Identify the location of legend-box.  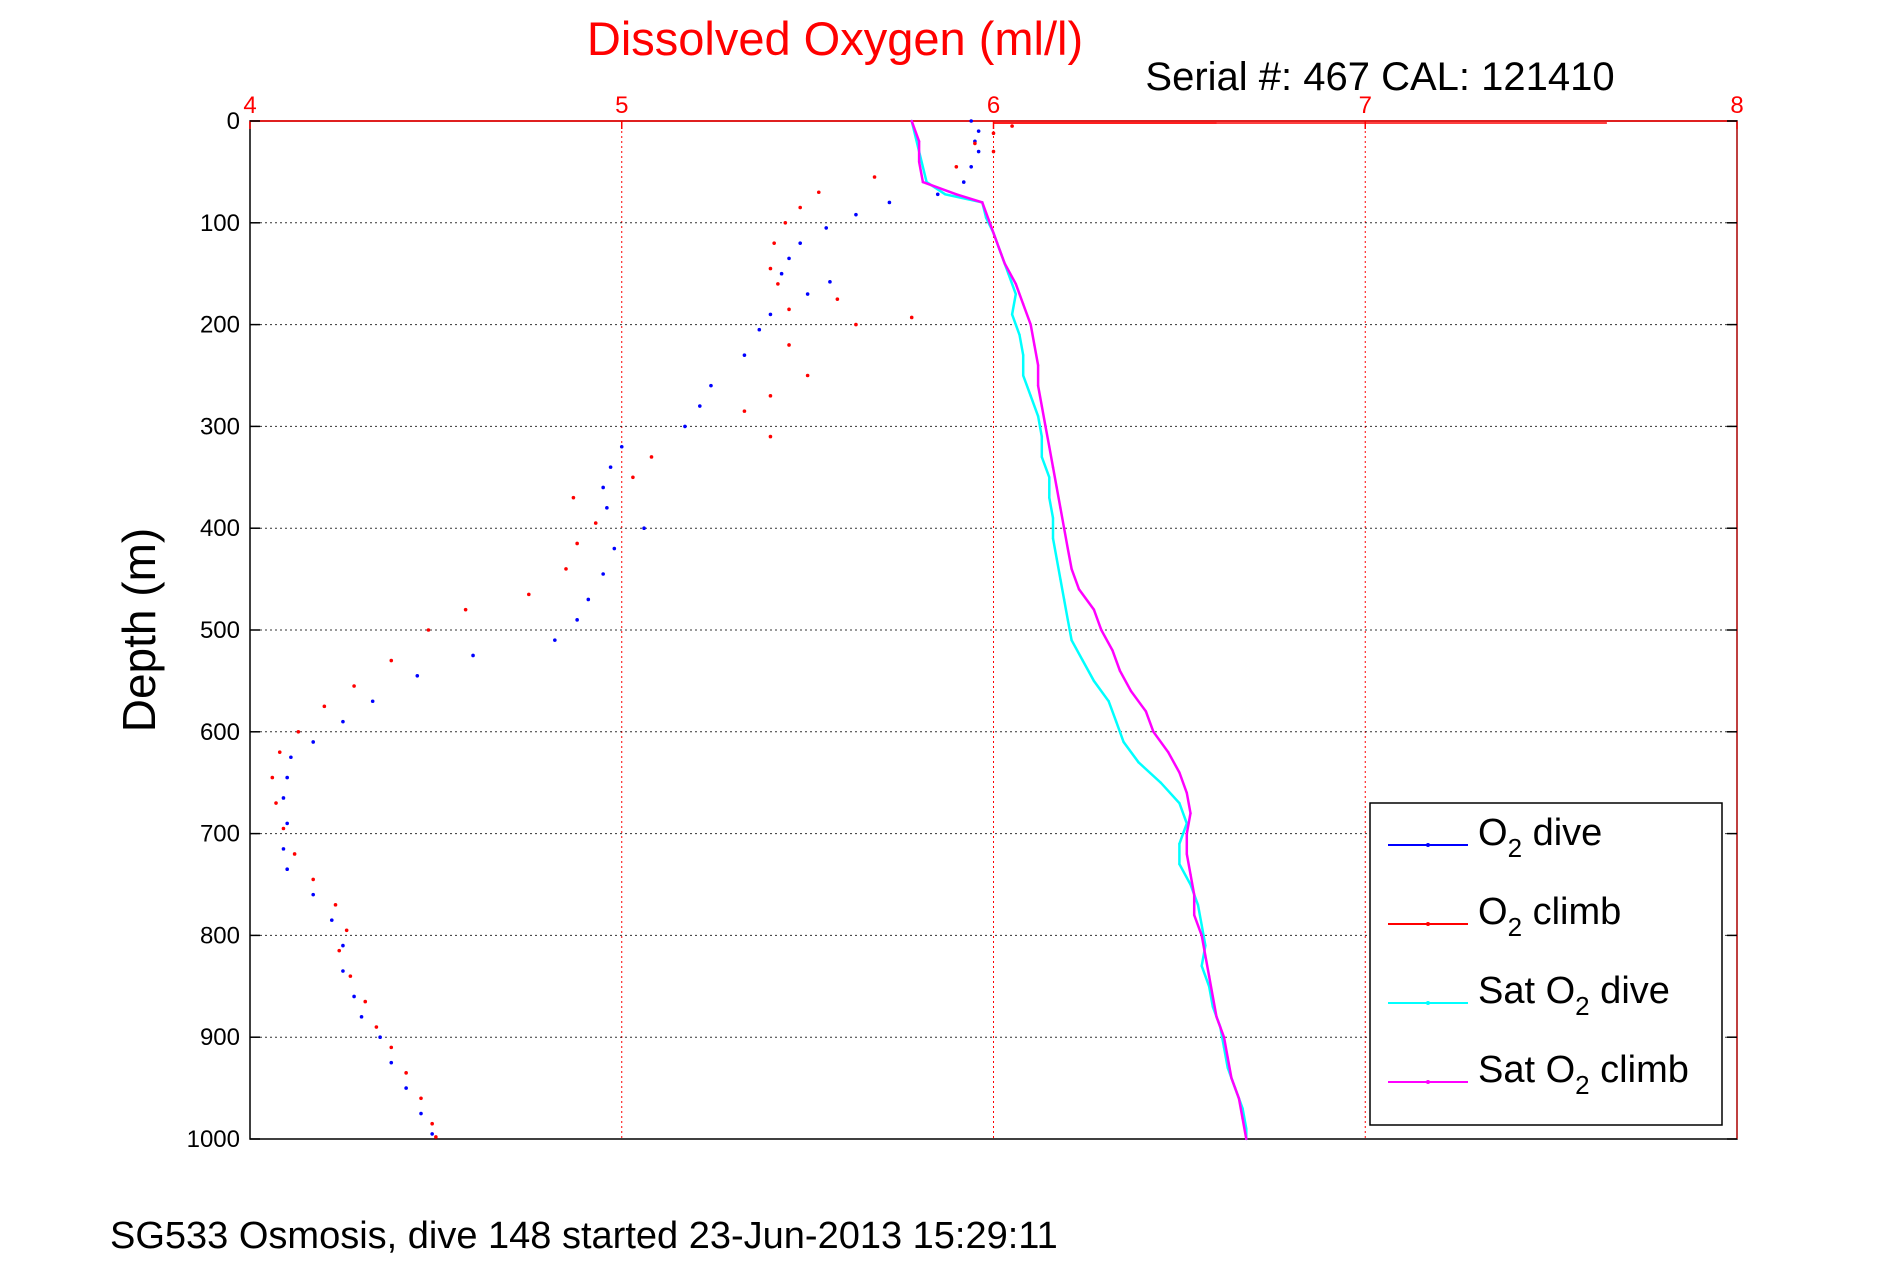
(1546, 964).